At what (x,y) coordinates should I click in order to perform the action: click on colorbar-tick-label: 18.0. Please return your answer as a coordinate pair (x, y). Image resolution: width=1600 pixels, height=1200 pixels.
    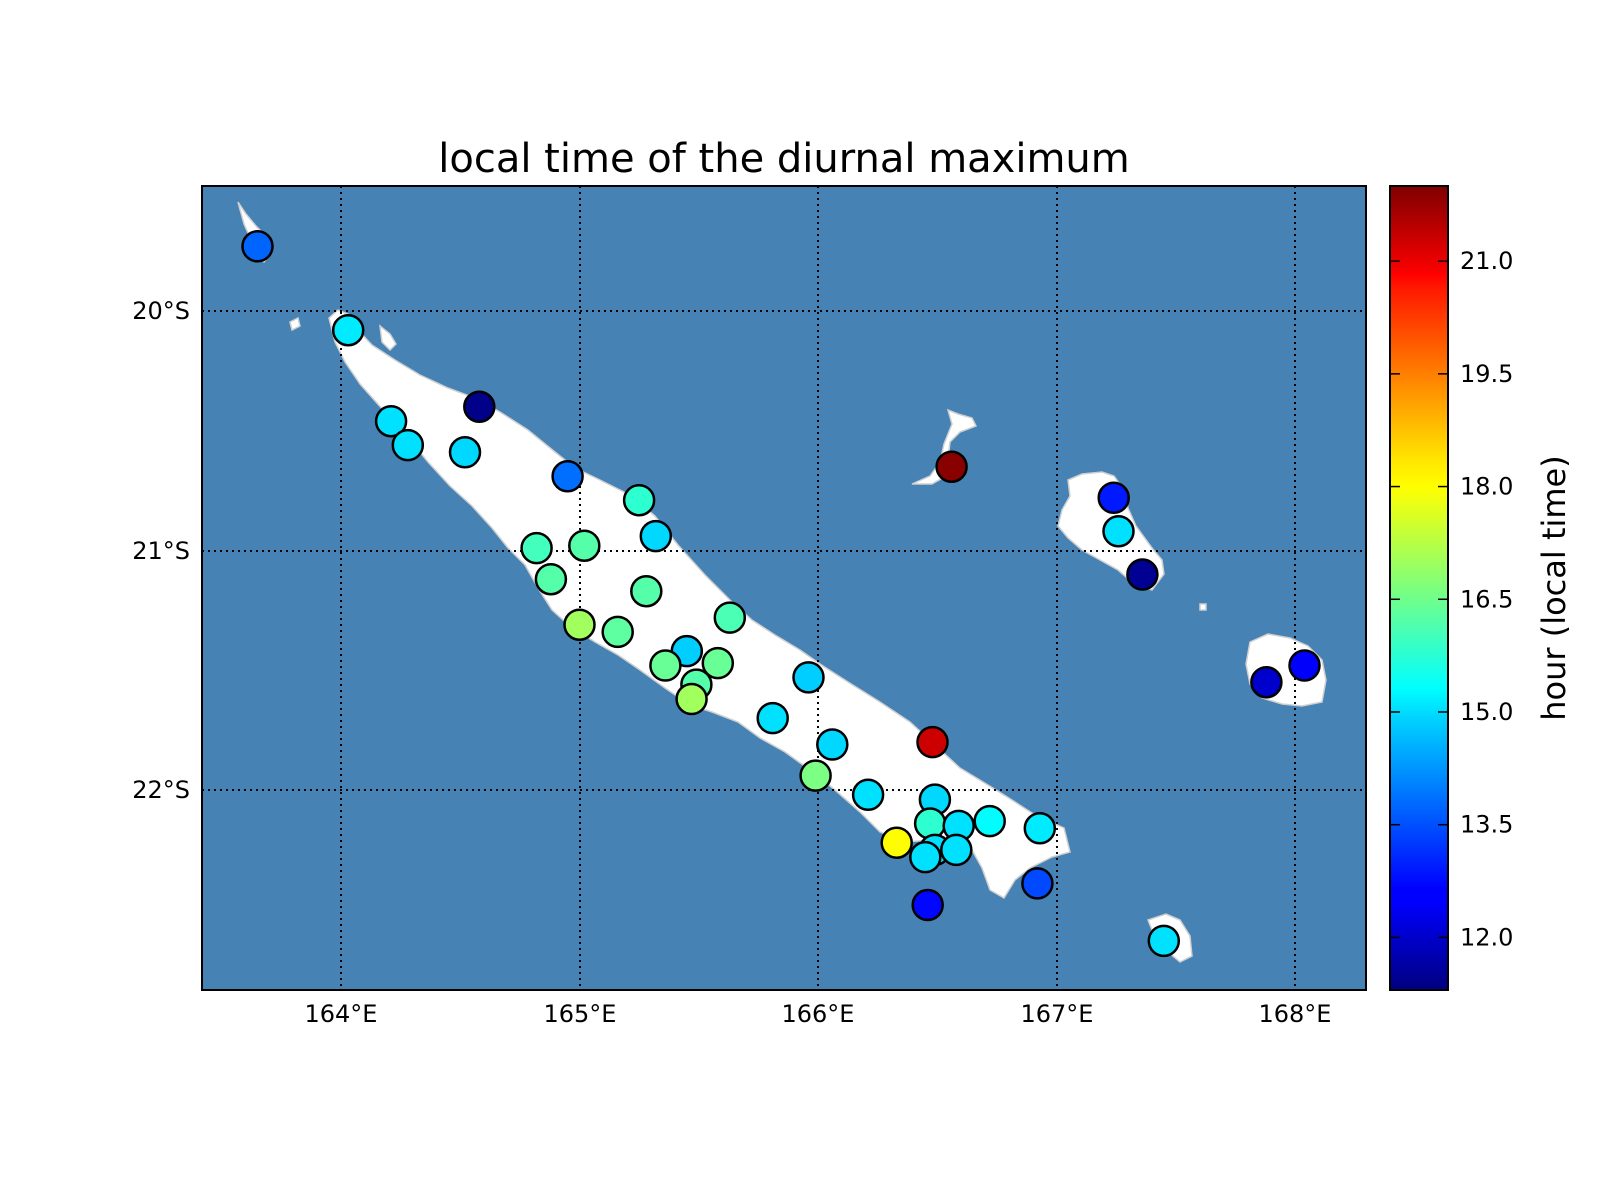
    Looking at the image, I should click on (1486, 487).